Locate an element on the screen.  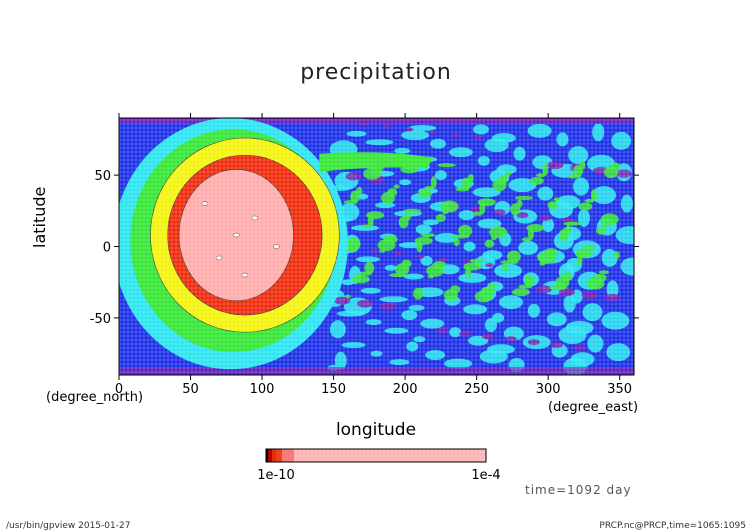
x-tick-label: 150 is located at coordinates (333, 389).